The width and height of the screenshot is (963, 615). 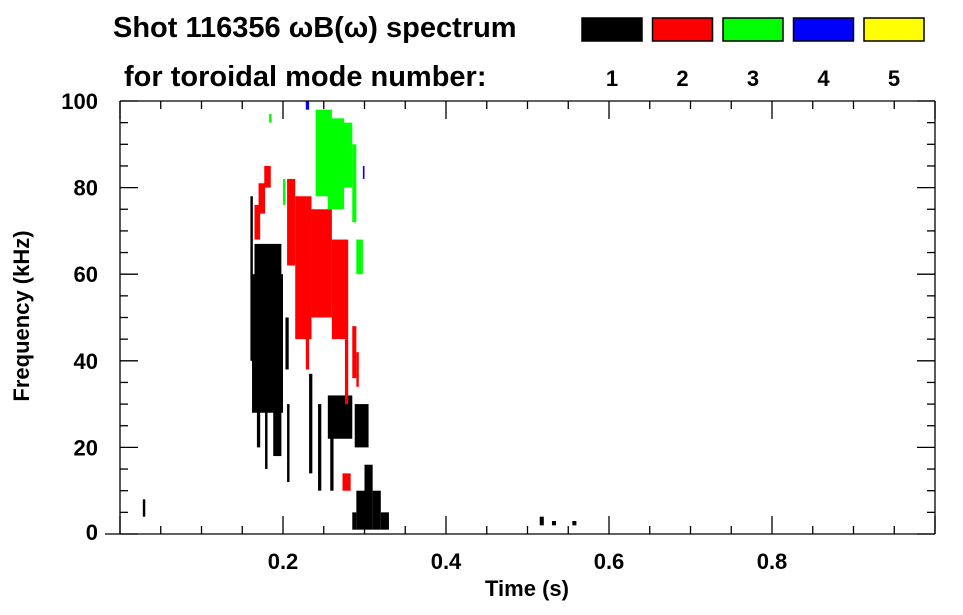 I want to click on legend-label-mode-5: 5, so click(x=894, y=78).